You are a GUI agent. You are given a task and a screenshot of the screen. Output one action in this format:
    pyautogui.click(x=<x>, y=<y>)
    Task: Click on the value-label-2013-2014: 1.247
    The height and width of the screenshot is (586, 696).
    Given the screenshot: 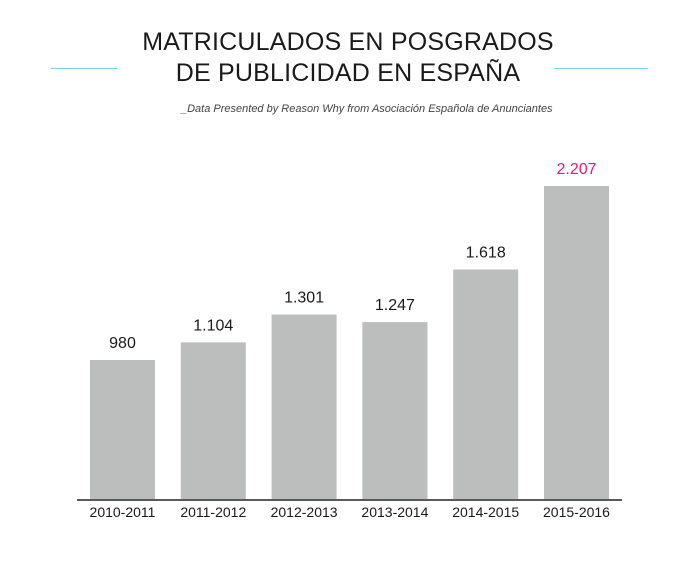 What is the action you would take?
    pyautogui.click(x=395, y=305)
    